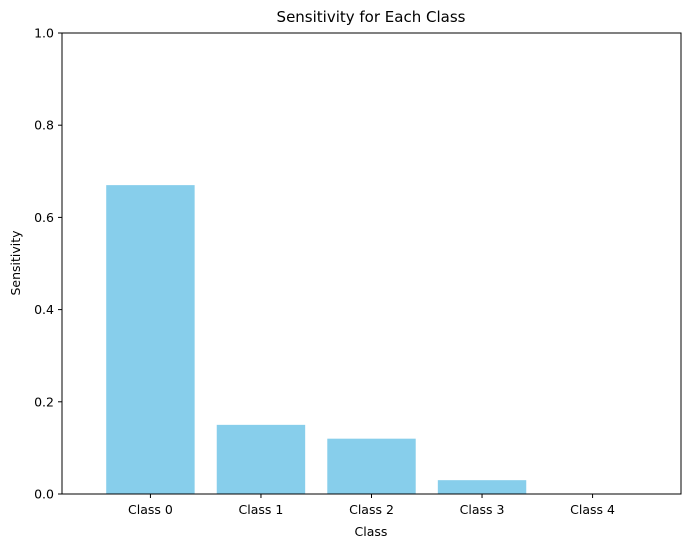  I want to click on x-tick-label: Class 1, so click(261, 509).